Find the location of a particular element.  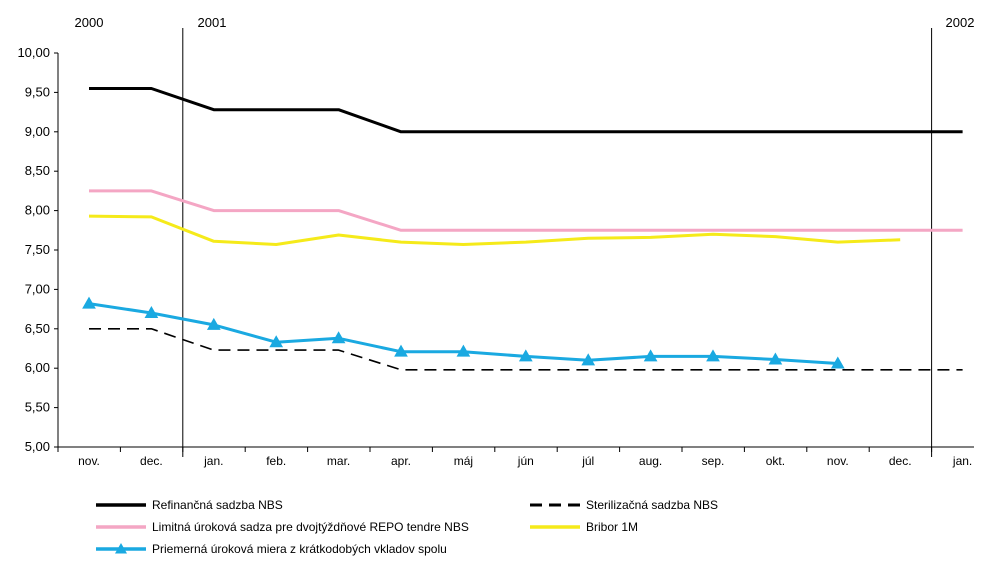

year-label: 2002 is located at coordinates (960, 22).